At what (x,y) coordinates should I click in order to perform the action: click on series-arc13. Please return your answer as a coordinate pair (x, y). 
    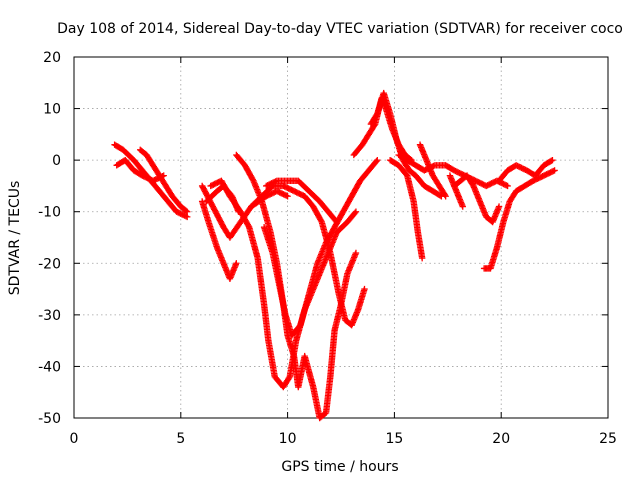
    Looking at the image, I should click on (406, 144).